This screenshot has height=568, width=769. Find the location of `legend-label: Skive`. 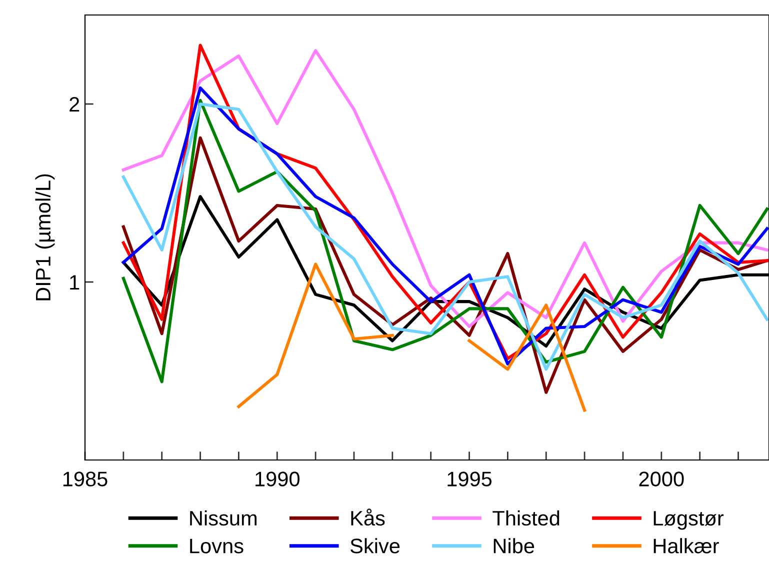

legend-label: Skive is located at coordinates (375, 546).